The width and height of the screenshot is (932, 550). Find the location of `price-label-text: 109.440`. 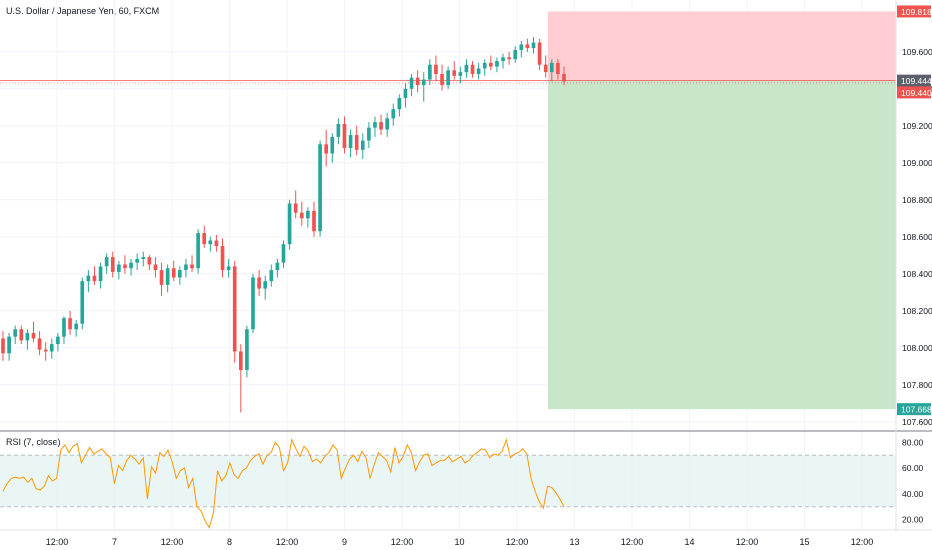

price-label-text: 109.440 is located at coordinates (916, 93).